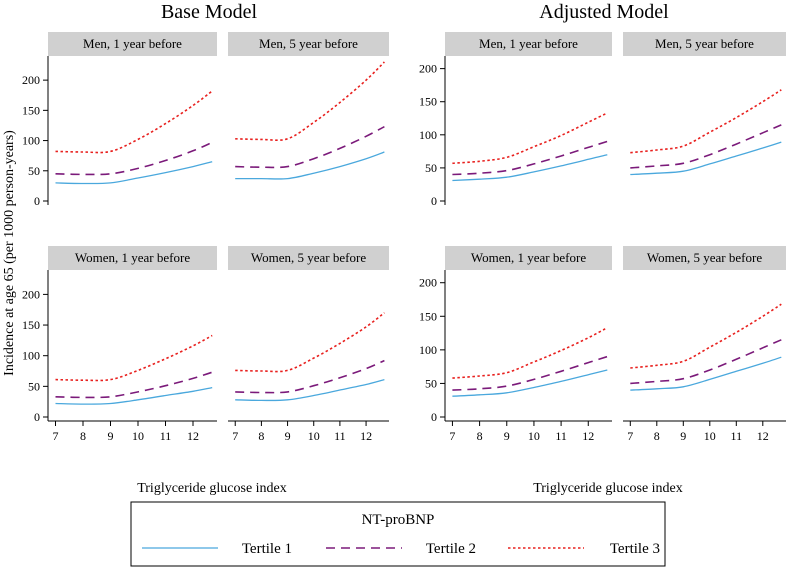 The image size is (797, 568). I want to click on legend-label-tertile-3: Tertile 3, so click(635, 549).